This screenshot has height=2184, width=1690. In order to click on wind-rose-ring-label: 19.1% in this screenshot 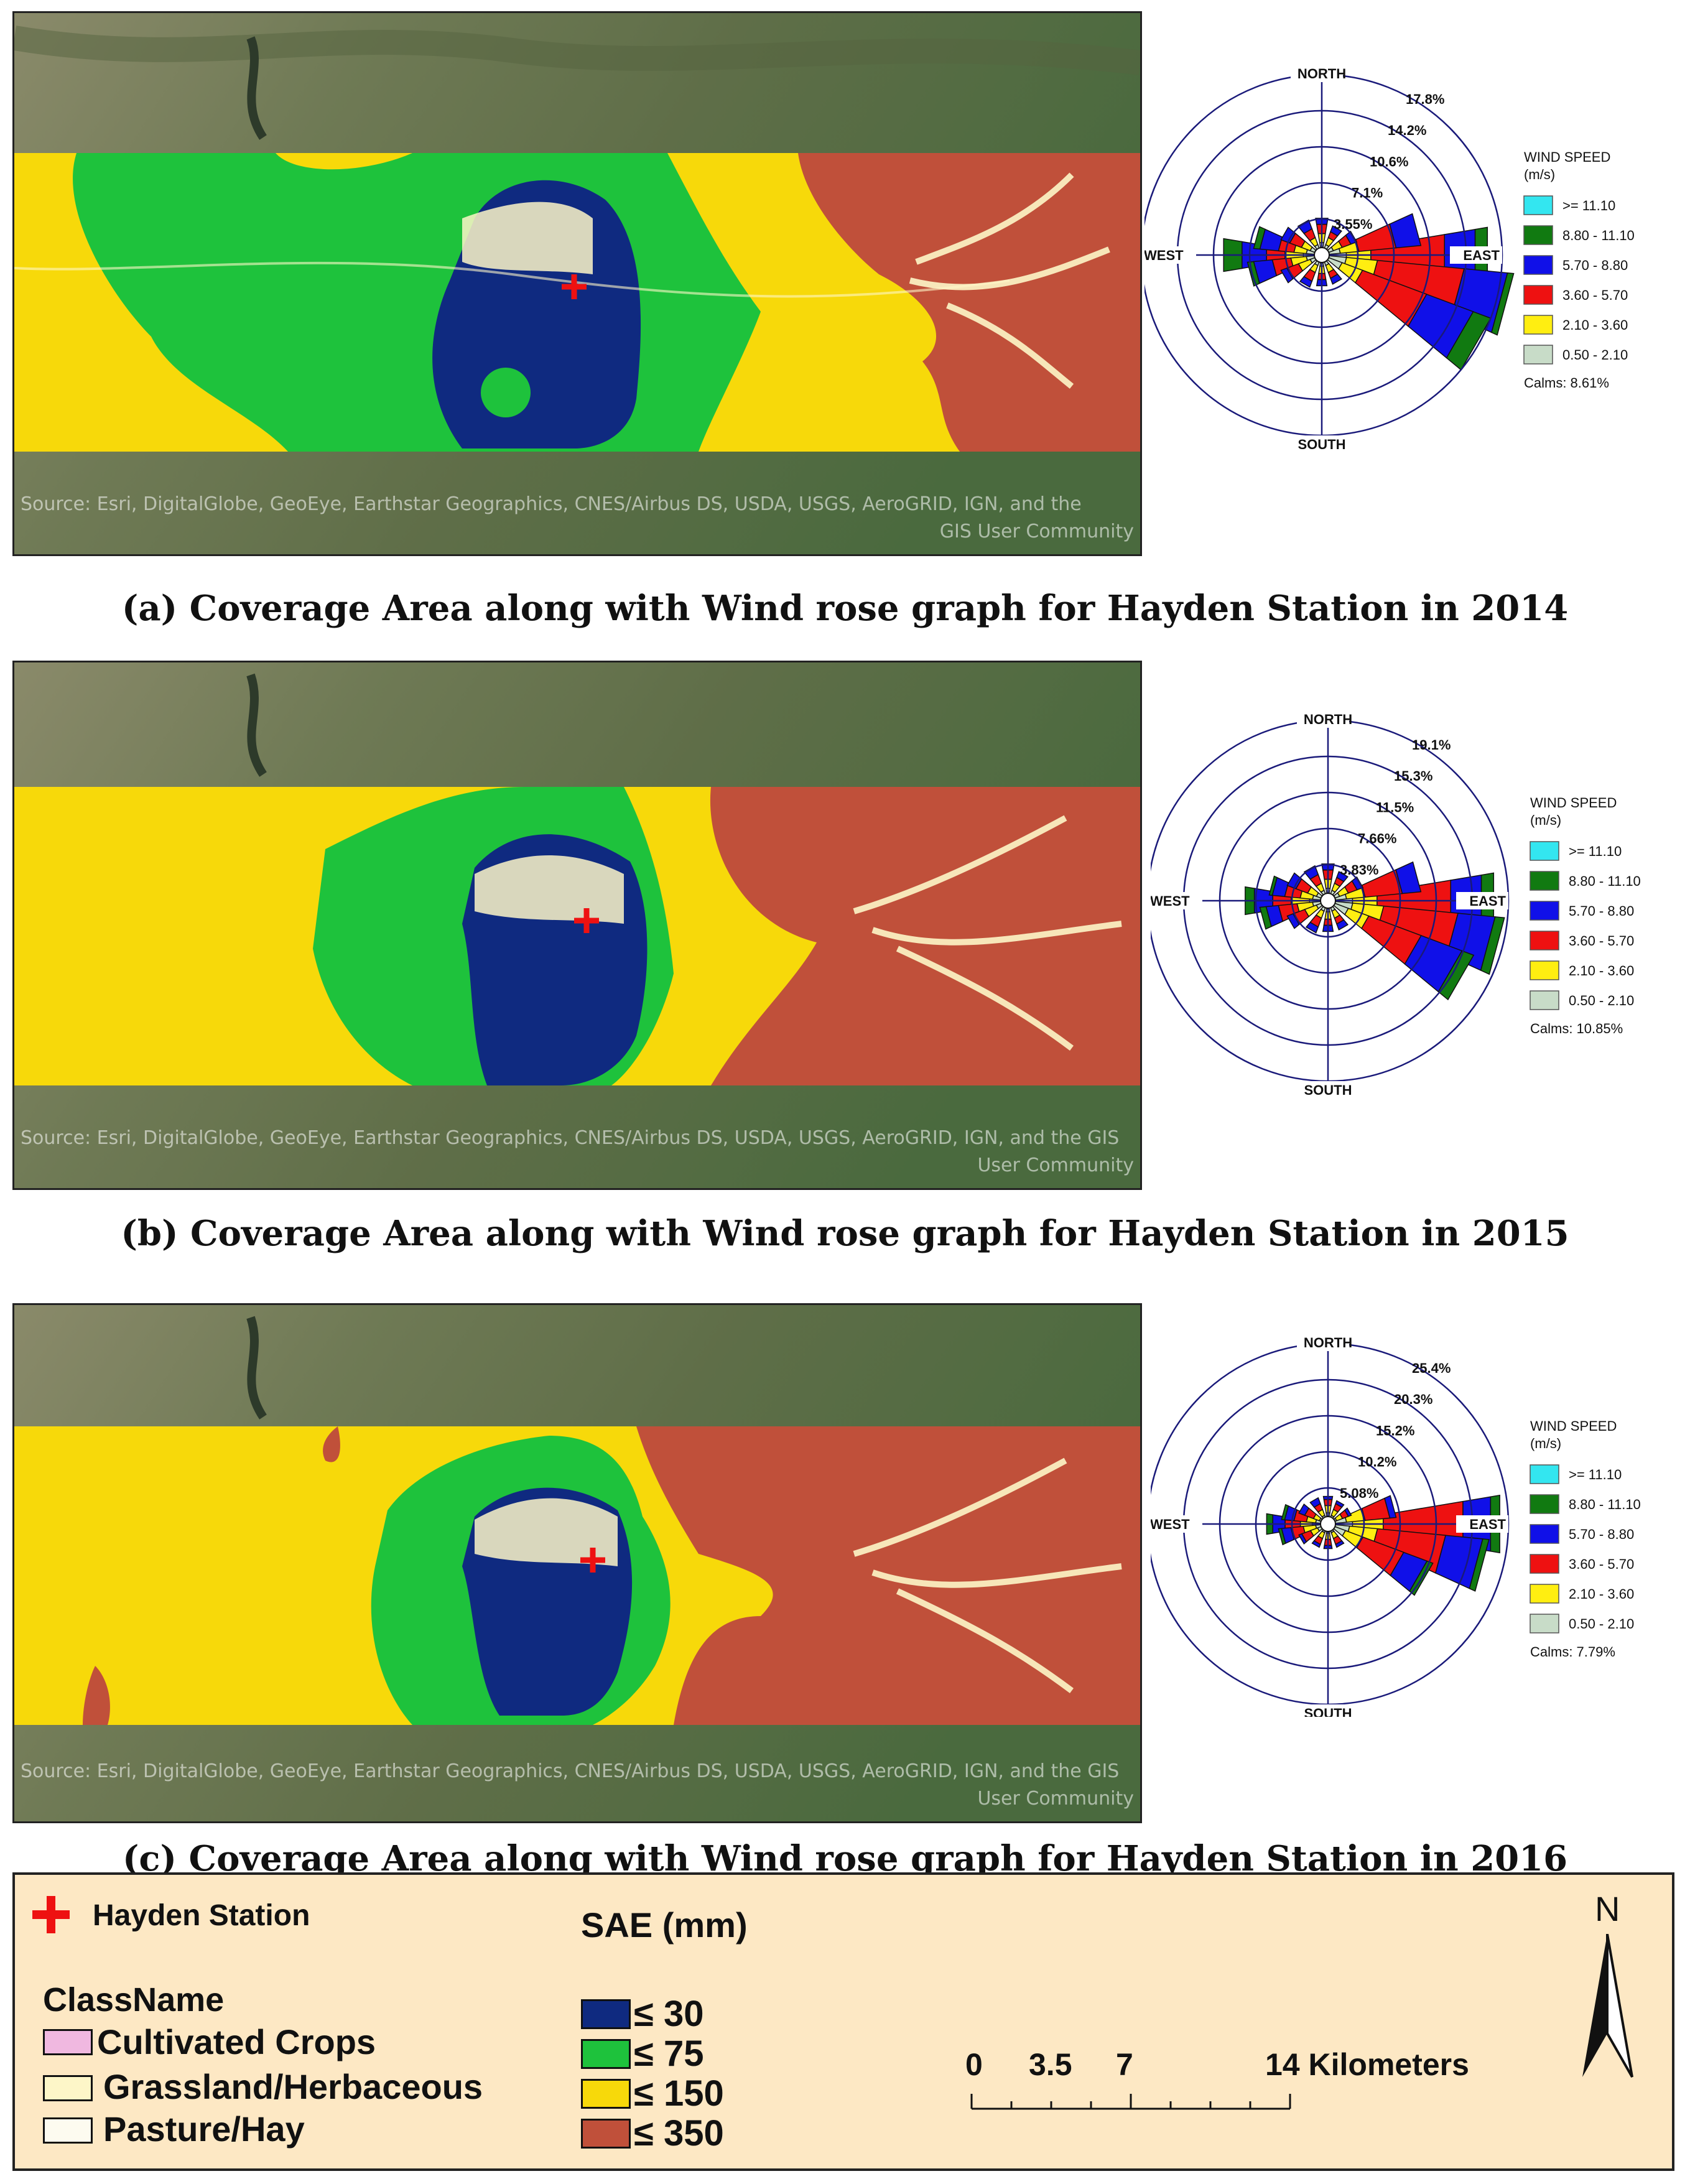, I will do `click(1431, 745)`.